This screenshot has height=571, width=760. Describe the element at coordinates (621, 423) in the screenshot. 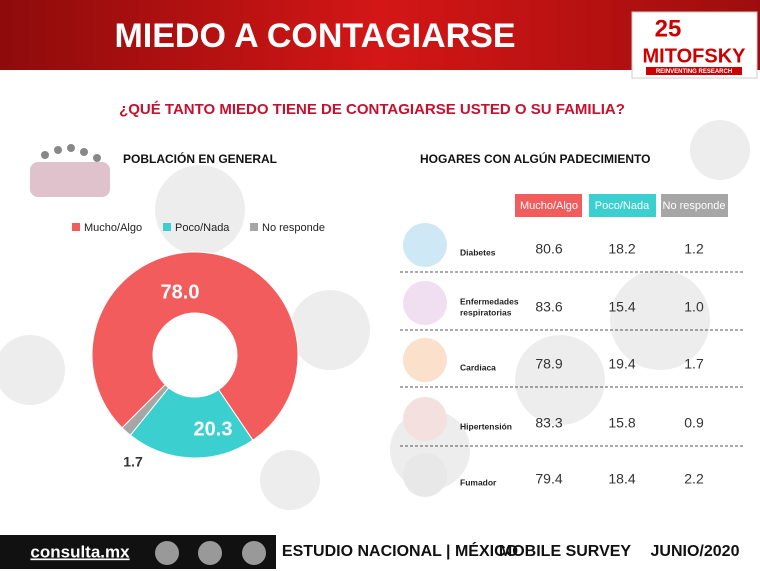

I see `table-cell: 15.8` at that location.